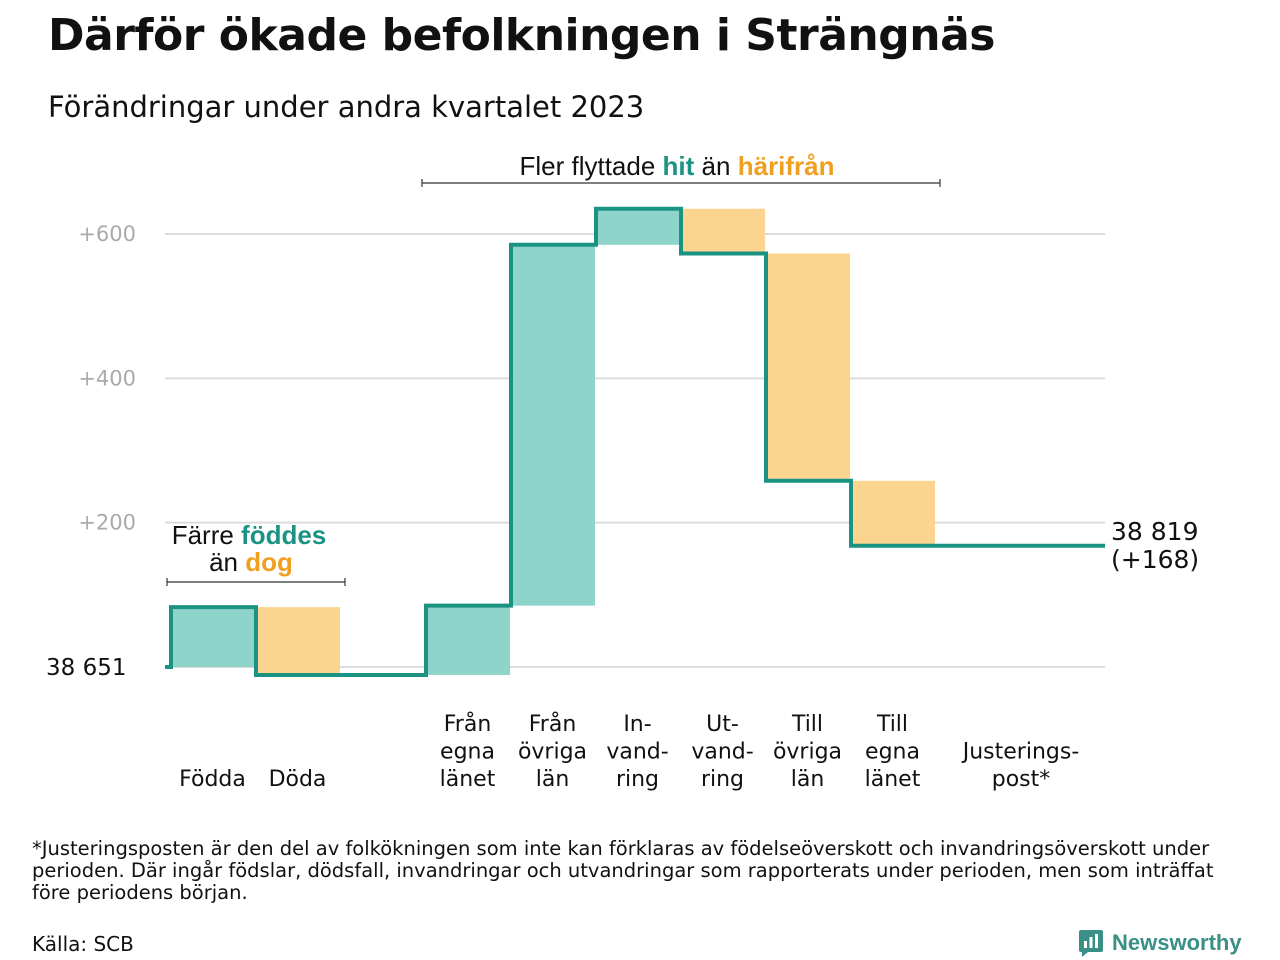 This screenshot has height=960, width=1280. What do you see at coordinates (107, 234) in the screenshot?
I see `y-tick-label: +600` at bounding box center [107, 234].